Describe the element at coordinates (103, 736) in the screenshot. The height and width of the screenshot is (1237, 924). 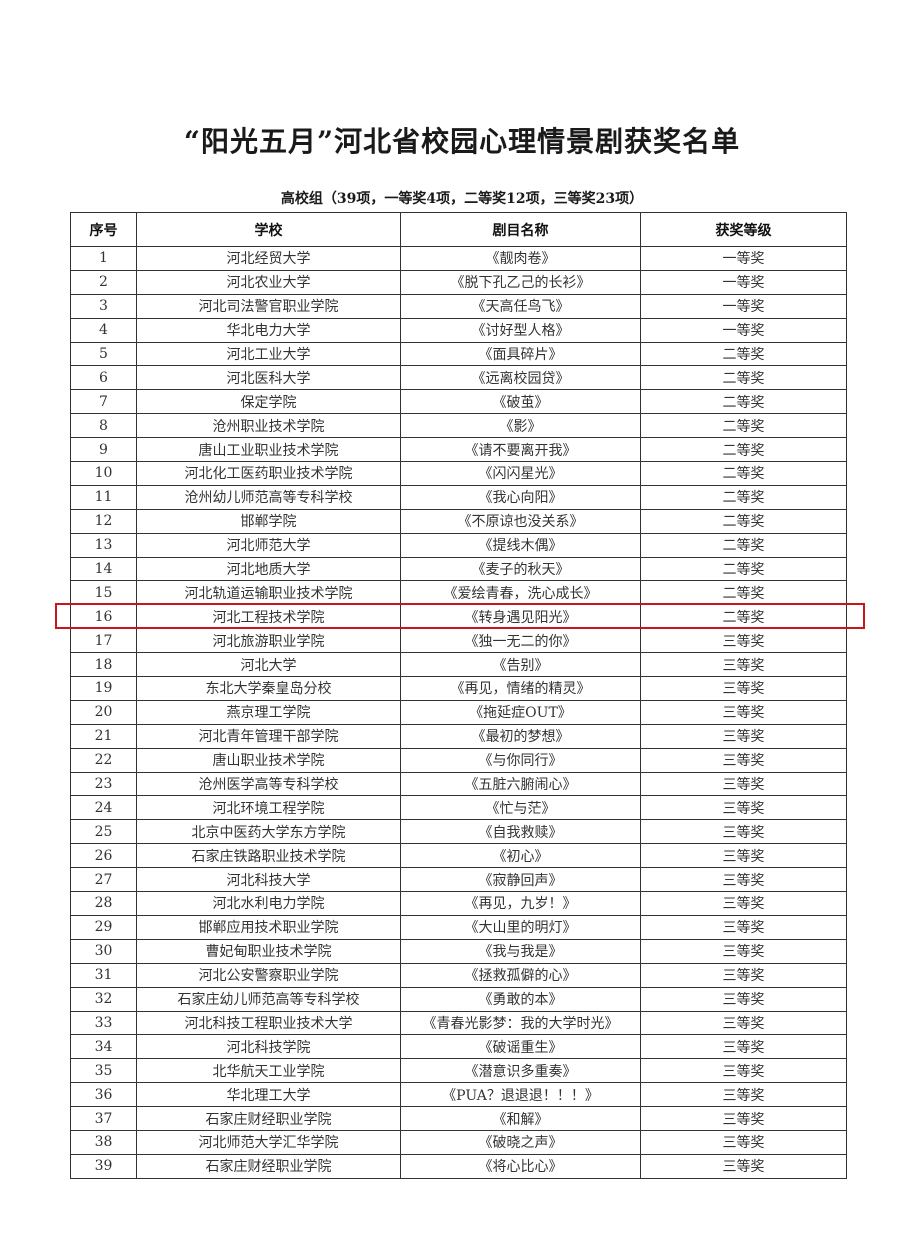
I see `cell-index: 21` at that location.